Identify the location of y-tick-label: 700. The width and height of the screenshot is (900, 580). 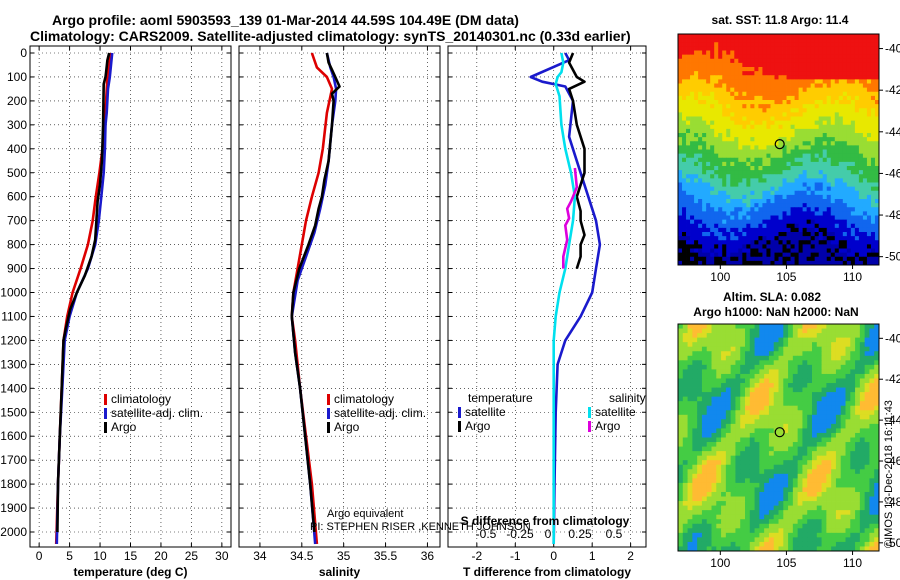
(17, 221).